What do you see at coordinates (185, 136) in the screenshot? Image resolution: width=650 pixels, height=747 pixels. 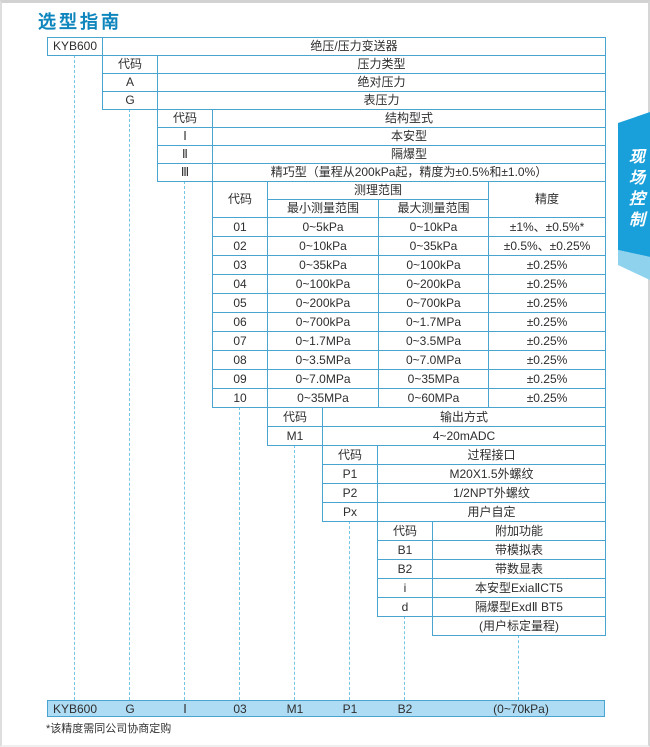 I see `code-cell: Ⅰ` at bounding box center [185, 136].